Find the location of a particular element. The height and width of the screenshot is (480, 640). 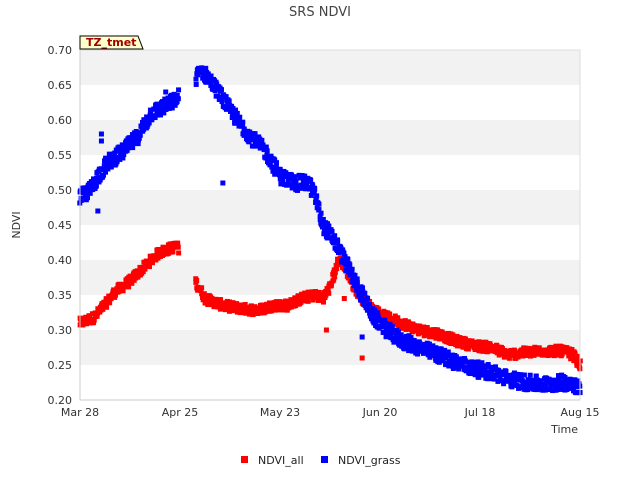

legend-swatch-ndvi-grass is located at coordinates (324, 459).